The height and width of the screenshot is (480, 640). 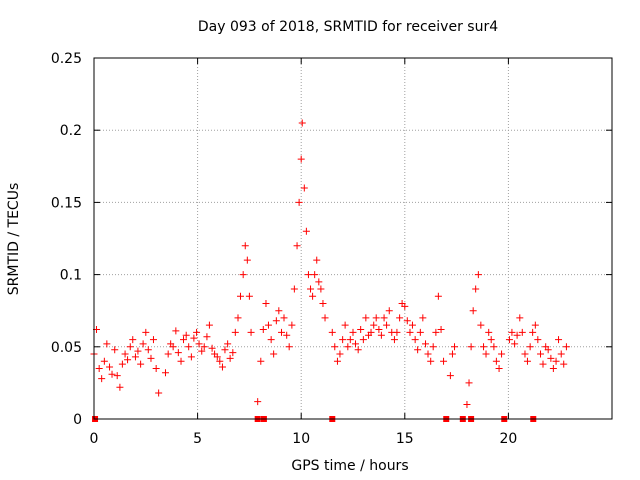 I want to click on x-tick-labels: 0 5 10 15 20, so click(x=304, y=439).